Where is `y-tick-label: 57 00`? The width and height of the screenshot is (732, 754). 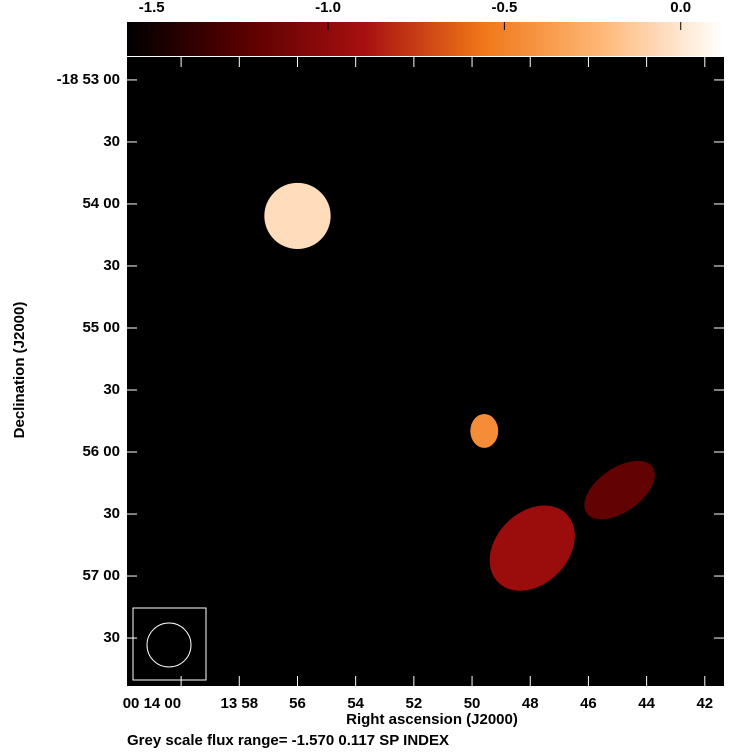 y-tick-label: 57 00 is located at coordinates (101, 575).